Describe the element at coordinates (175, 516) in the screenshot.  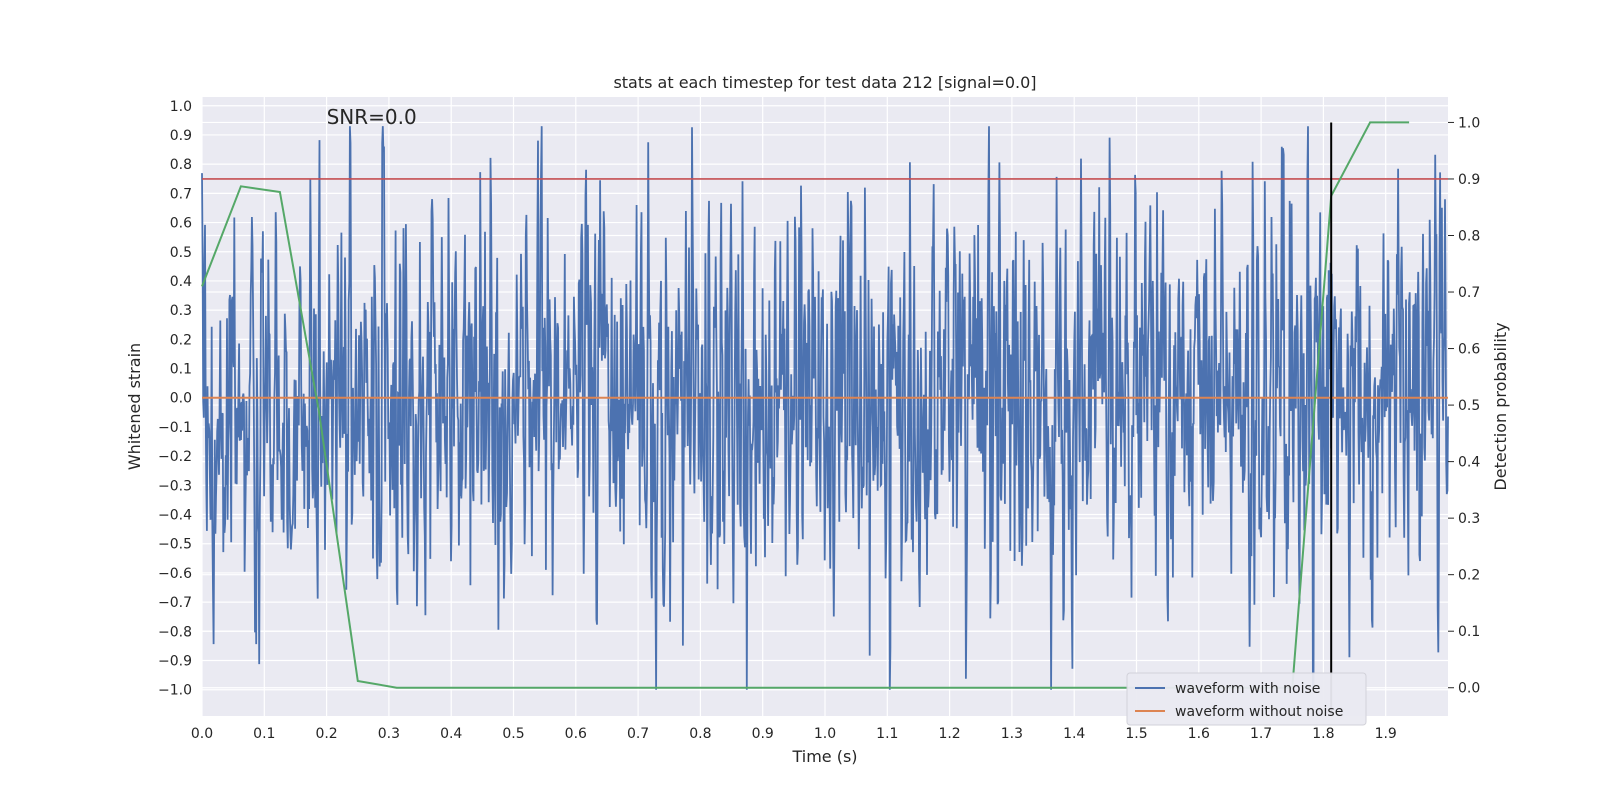
I see `y-tick-label: −0.4` at that location.